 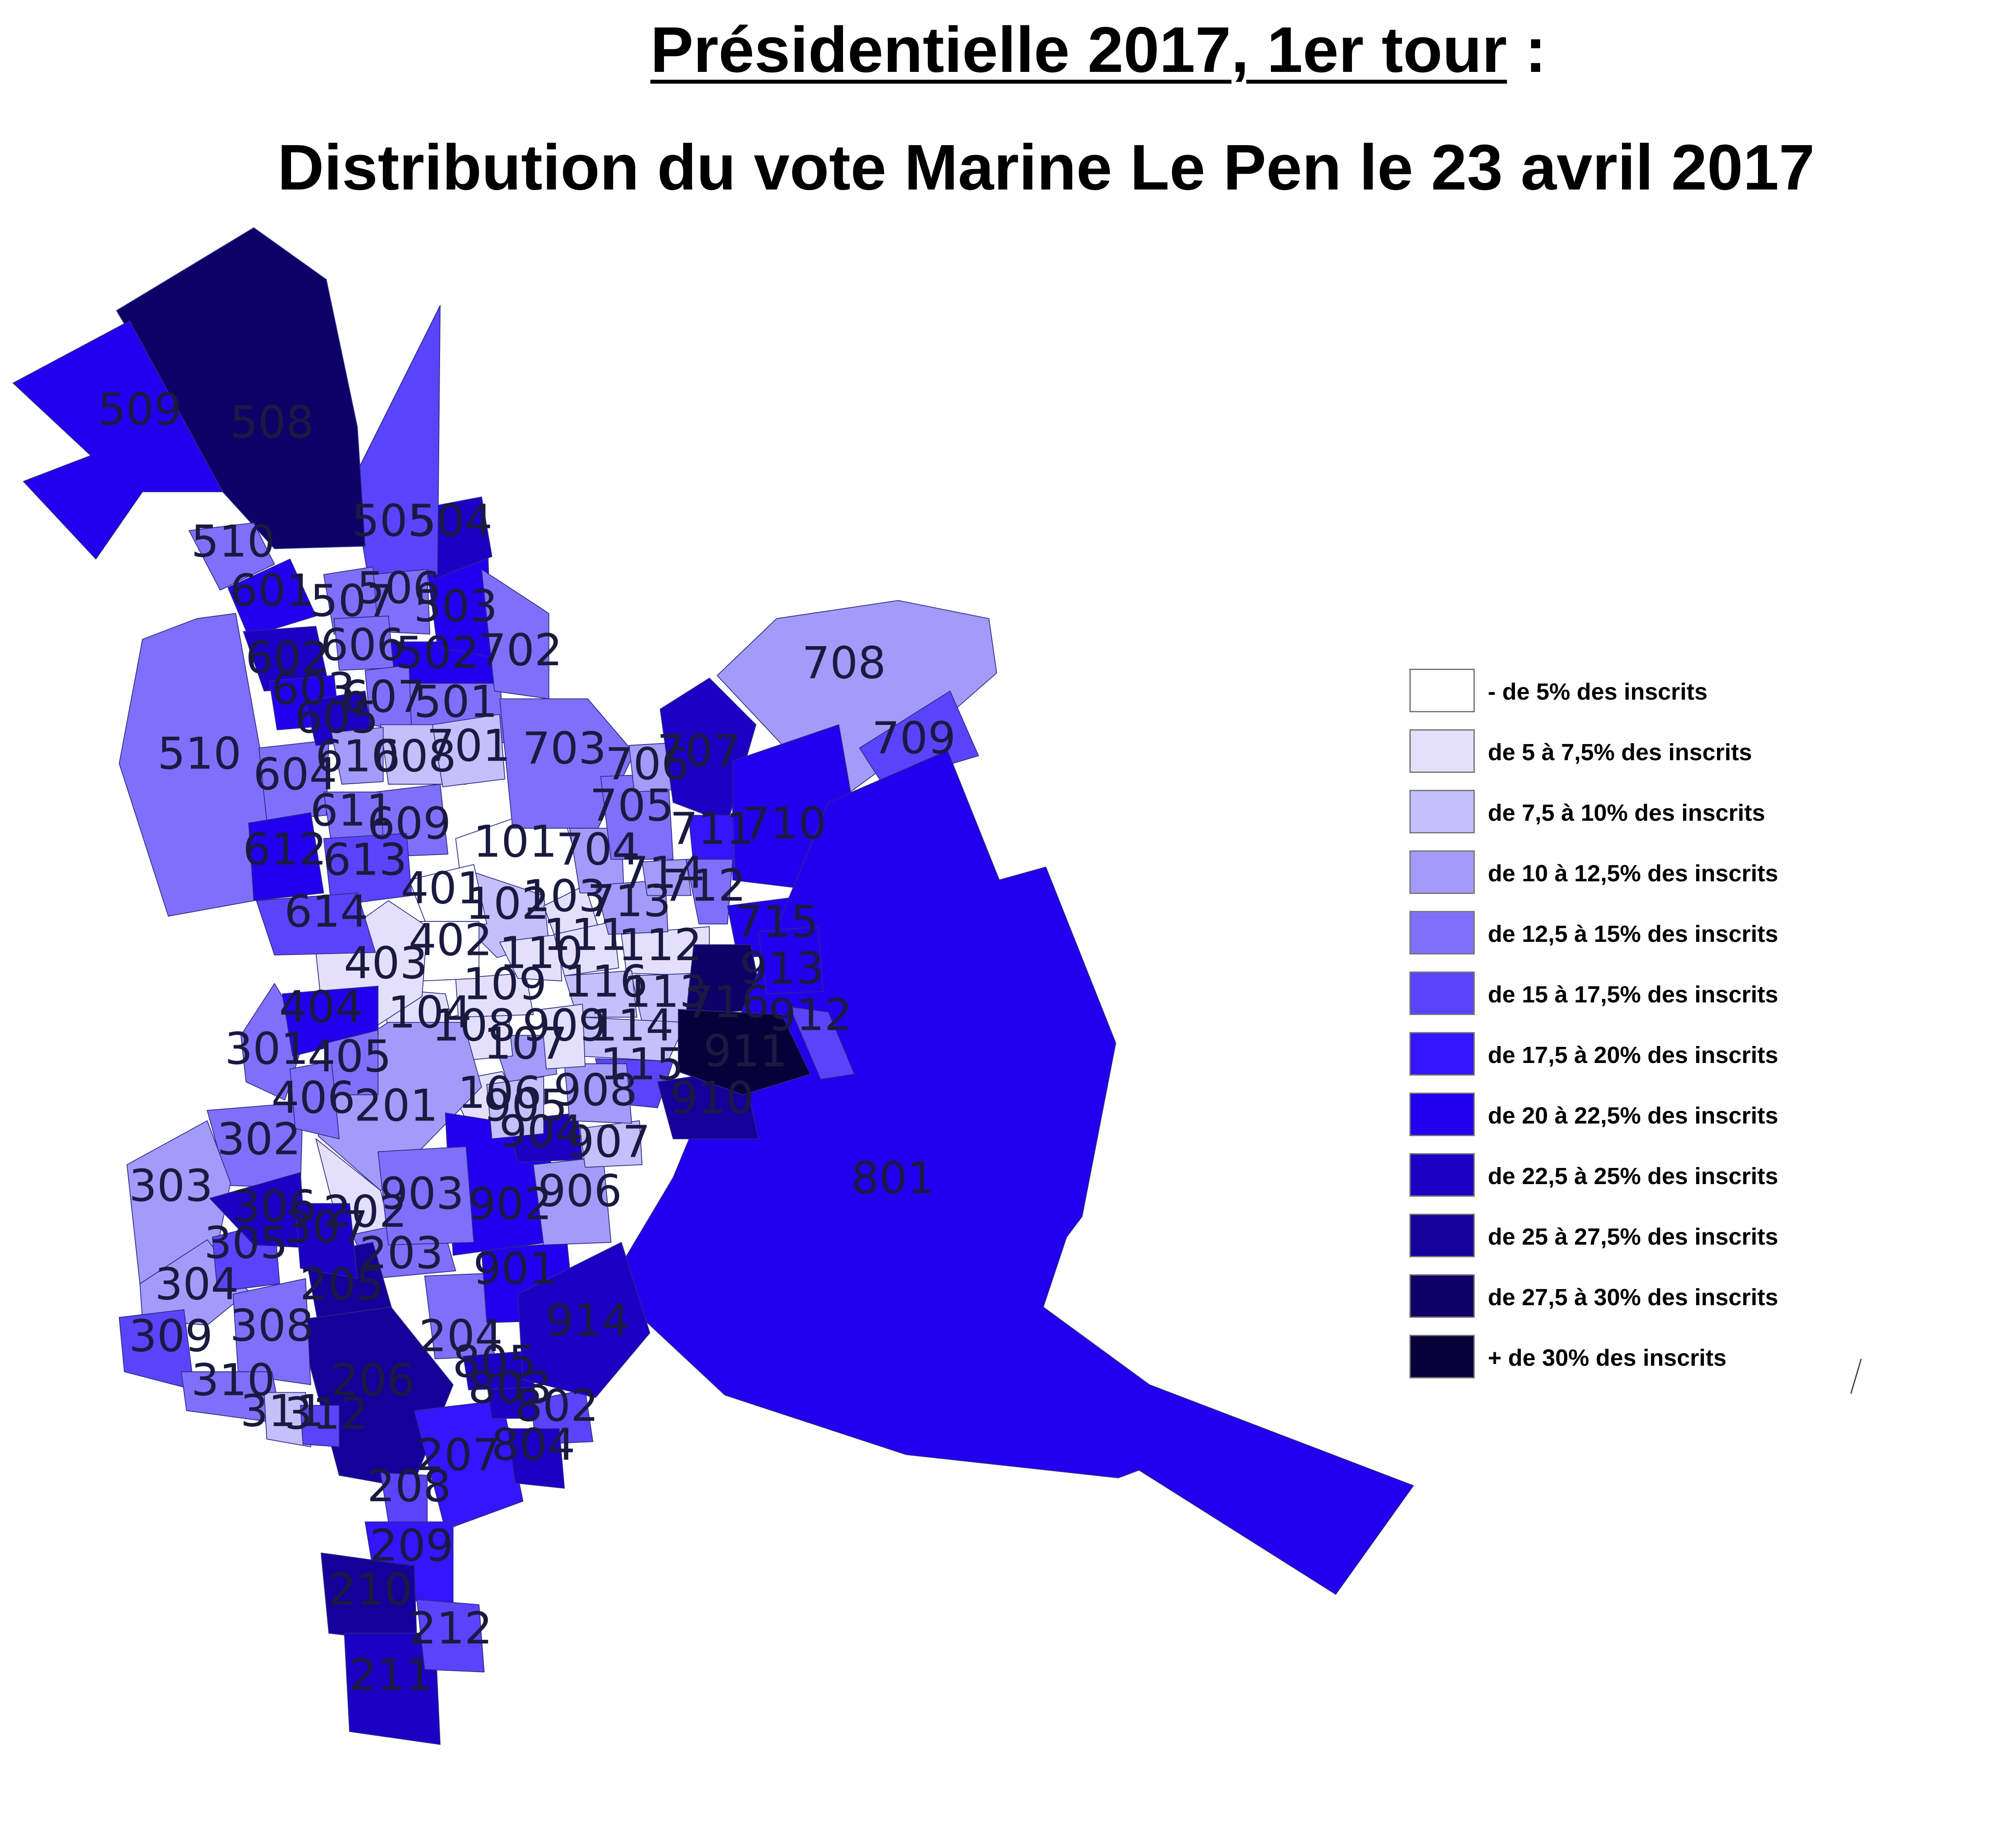 What do you see at coordinates (233, 1379) in the screenshot?
I see `district-label-310: 310` at bounding box center [233, 1379].